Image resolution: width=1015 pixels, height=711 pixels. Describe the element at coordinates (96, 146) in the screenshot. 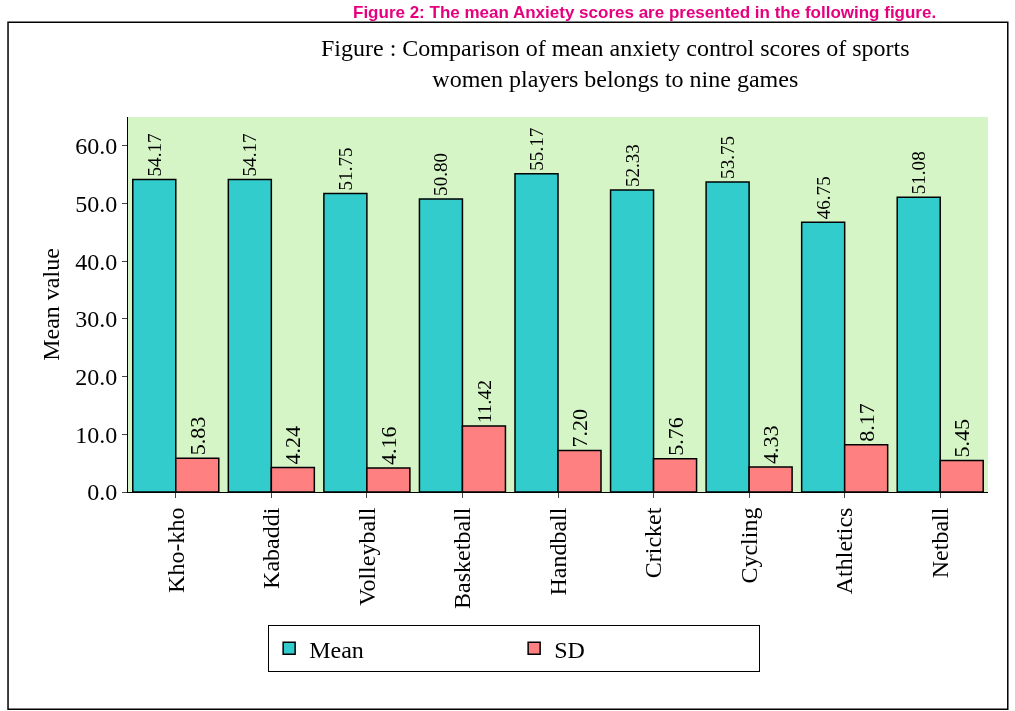

I see `y-tick-label: 60.0` at that location.